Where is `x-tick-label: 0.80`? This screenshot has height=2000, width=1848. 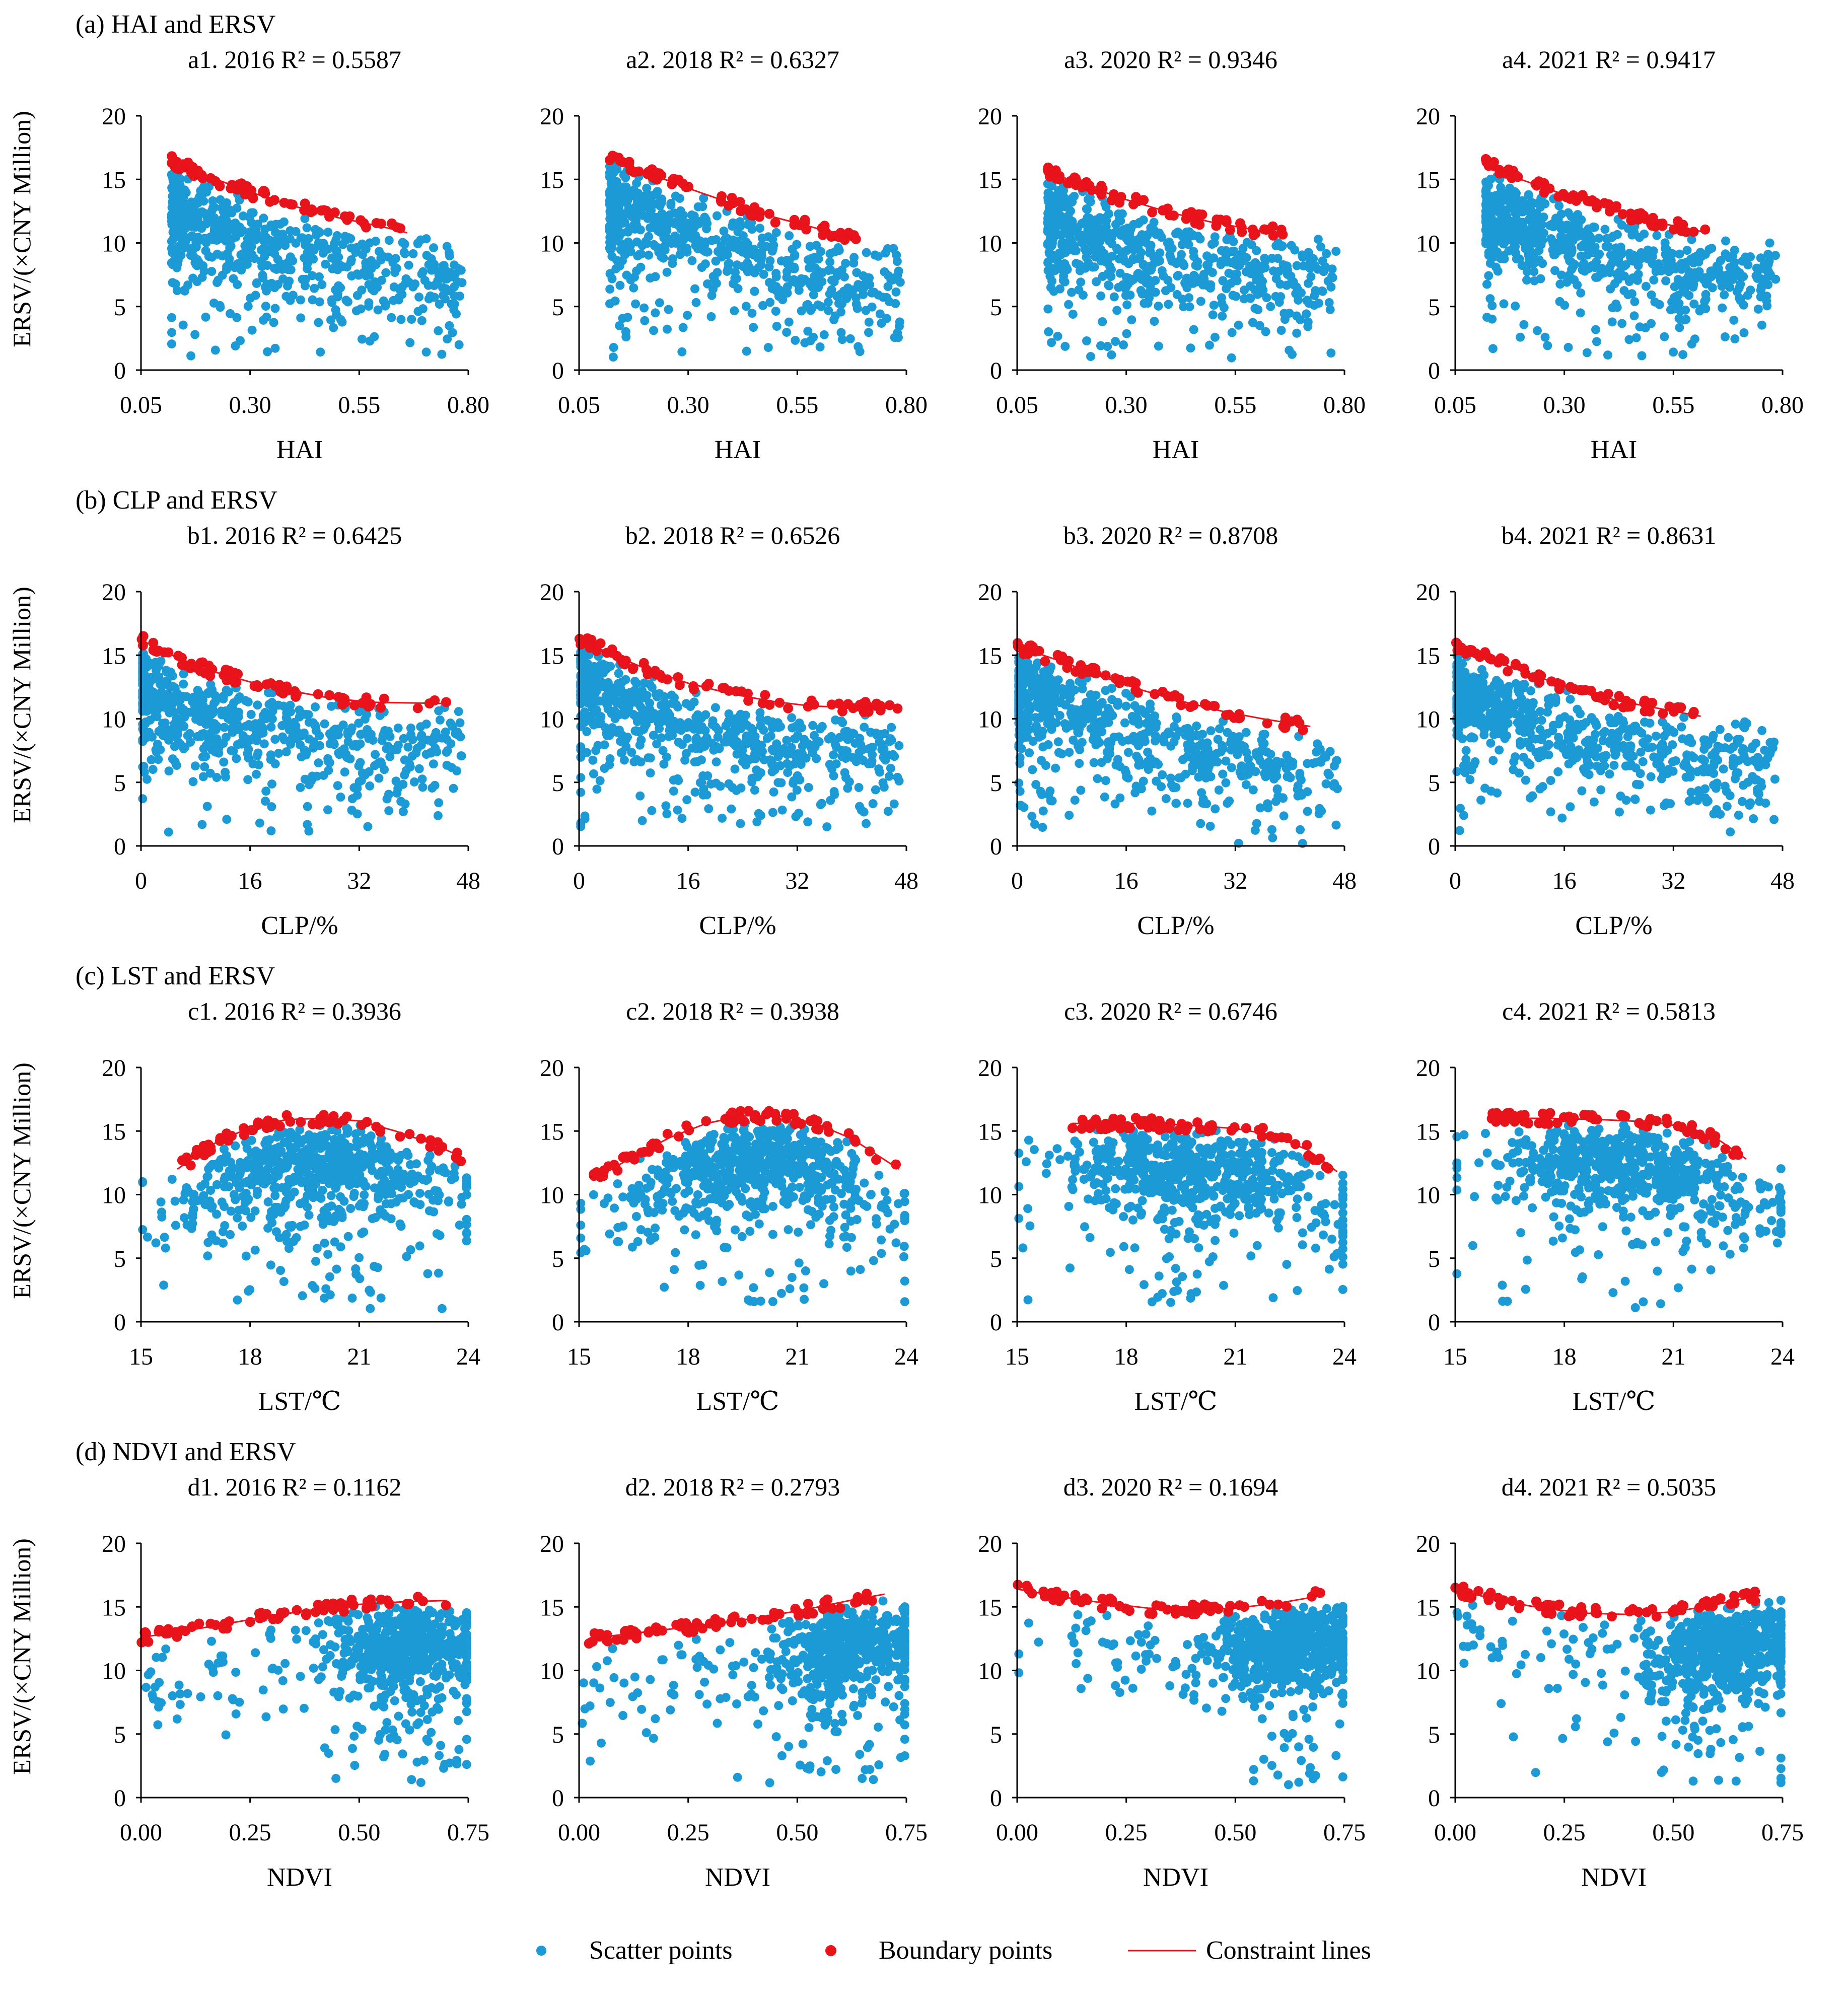
x-tick-label: 0.80 is located at coordinates (906, 405).